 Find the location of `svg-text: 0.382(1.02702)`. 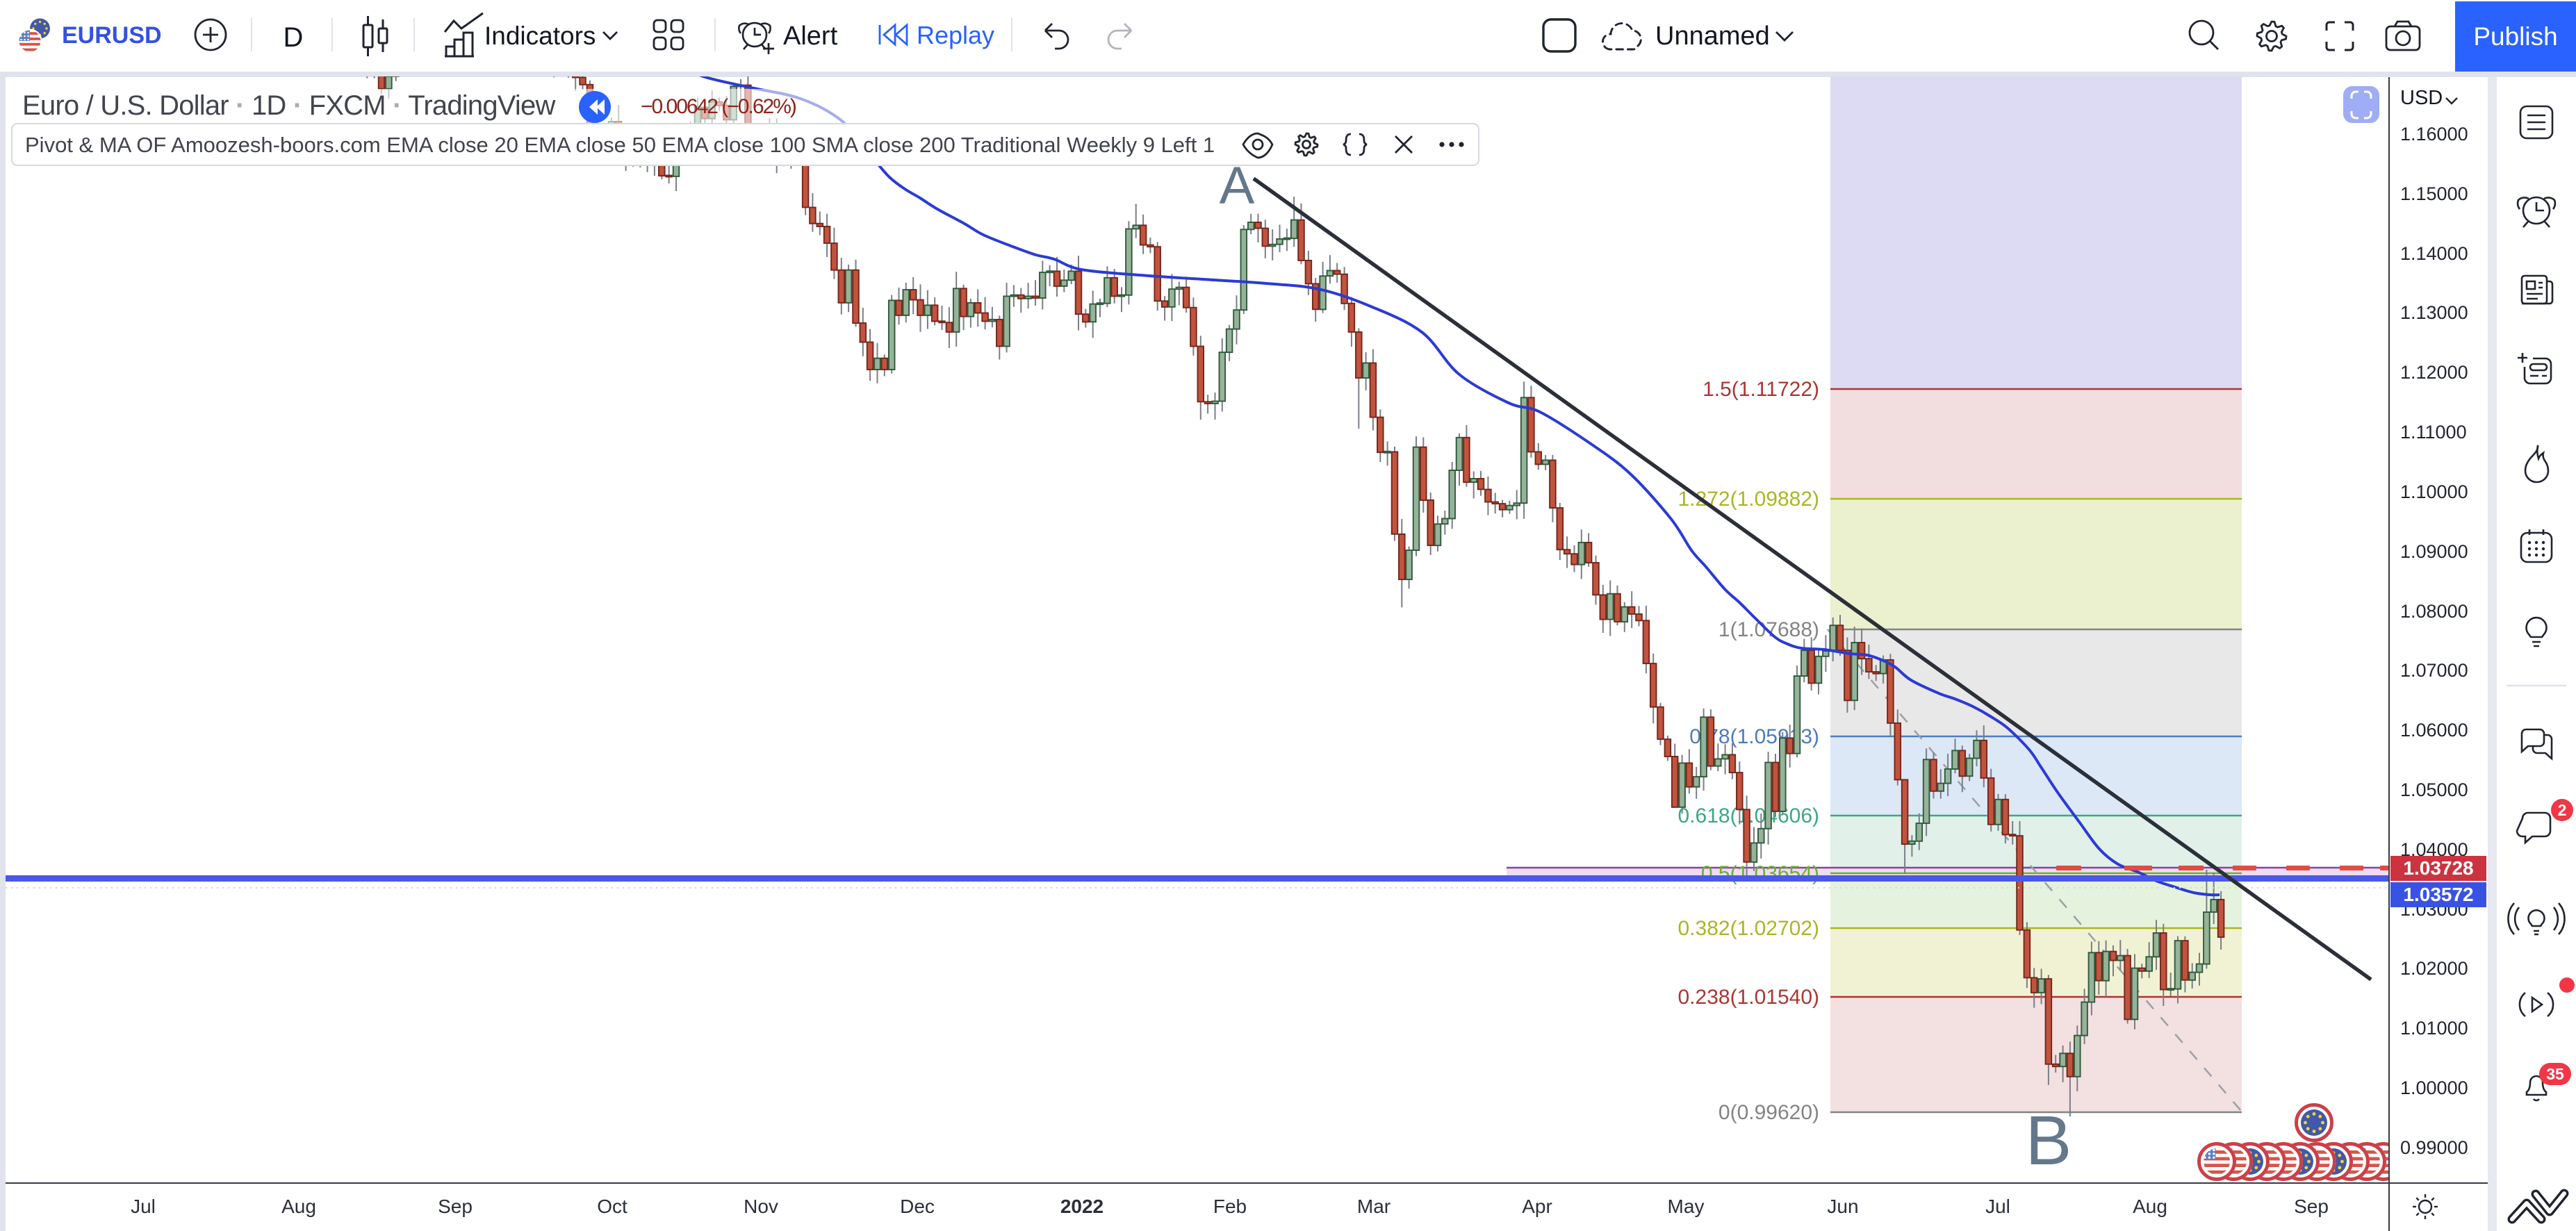

svg-text: 0.382(1.02702) is located at coordinates (1749, 929).